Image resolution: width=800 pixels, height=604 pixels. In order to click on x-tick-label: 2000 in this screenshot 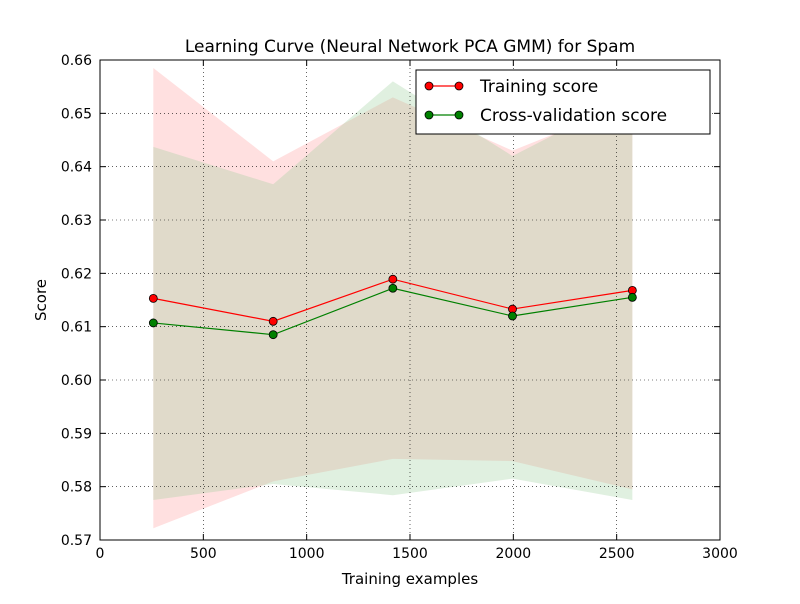, I will do `click(514, 554)`.